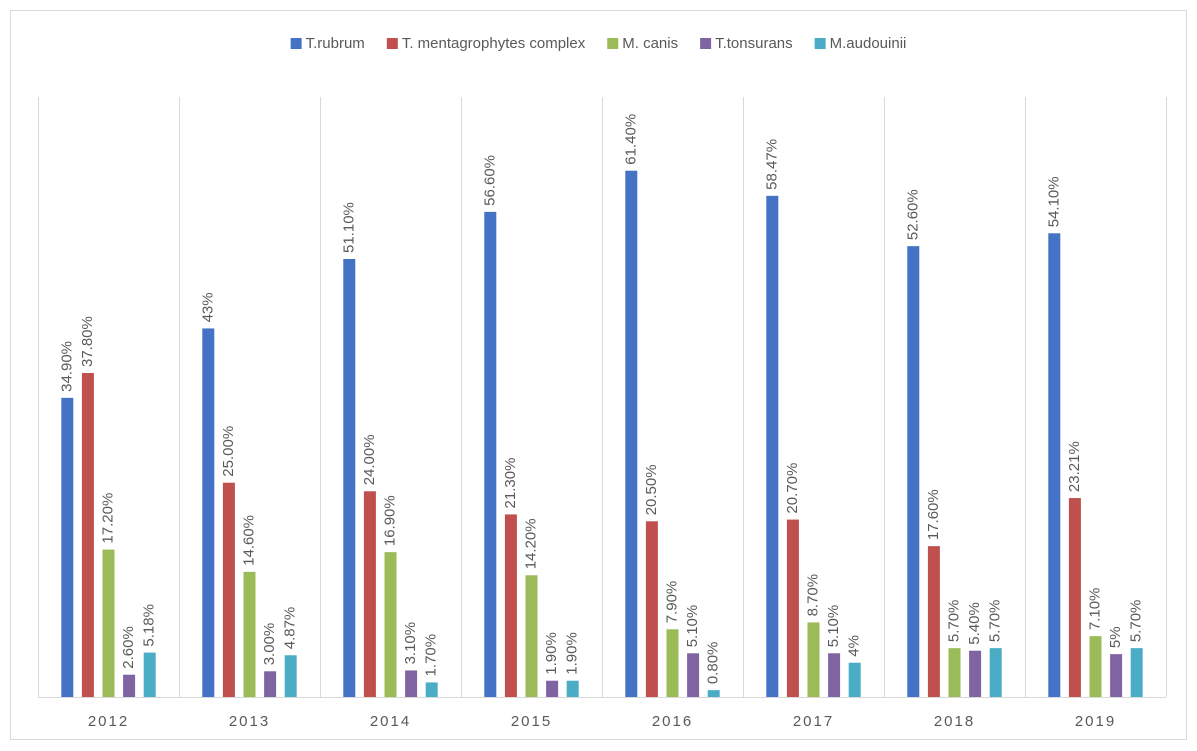 The width and height of the screenshot is (1197, 751). I want to click on data-label: 7.90%, so click(671, 602).